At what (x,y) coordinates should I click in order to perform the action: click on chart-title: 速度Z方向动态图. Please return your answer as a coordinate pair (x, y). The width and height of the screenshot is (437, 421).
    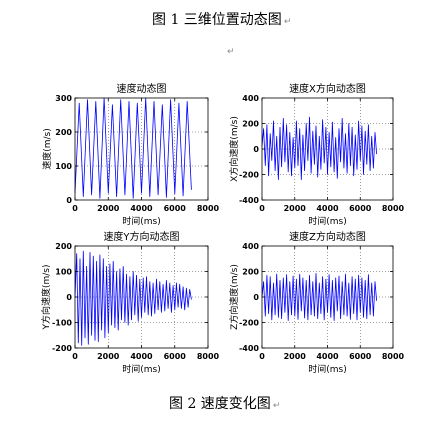
    Looking at the image, I should click on (327, 236).